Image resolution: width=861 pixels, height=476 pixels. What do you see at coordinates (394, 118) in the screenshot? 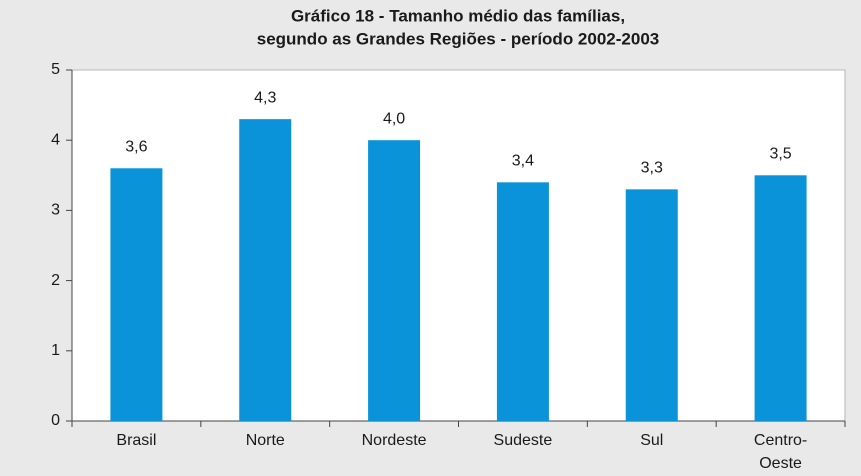
I see `data-label: 4,0` at bounding box center [394, 118].